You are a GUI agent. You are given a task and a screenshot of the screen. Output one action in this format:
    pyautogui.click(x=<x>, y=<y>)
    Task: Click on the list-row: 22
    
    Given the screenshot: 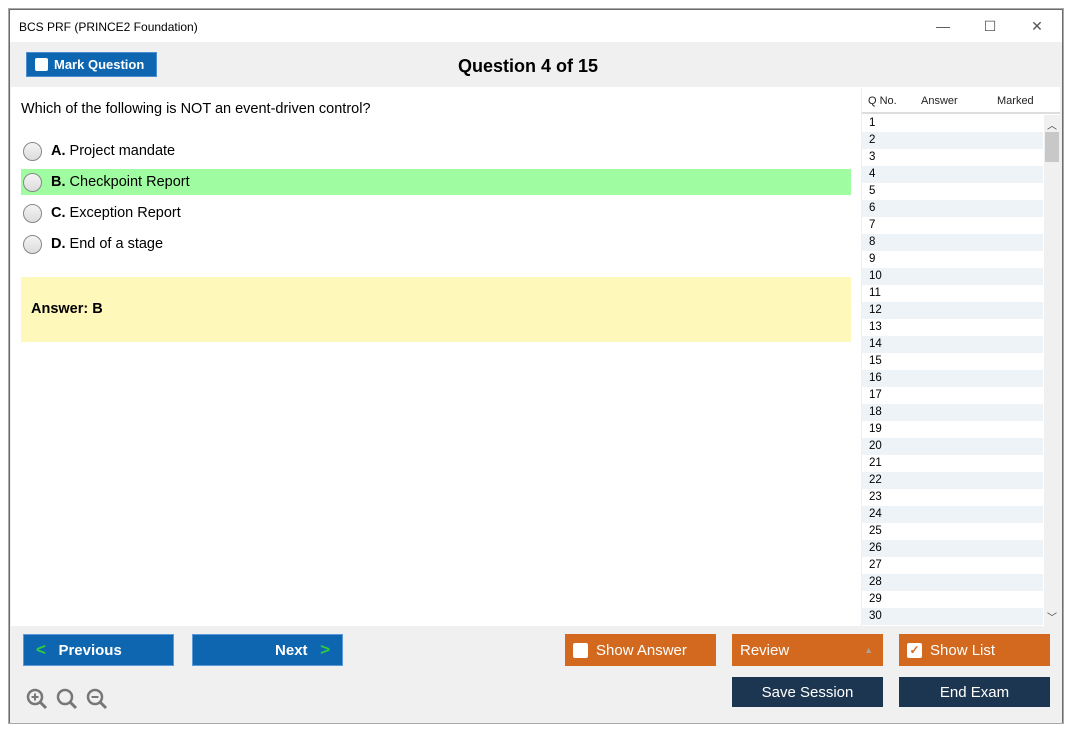 What is the action you would take?
    pyautogui.click(x=952, y=480)
    